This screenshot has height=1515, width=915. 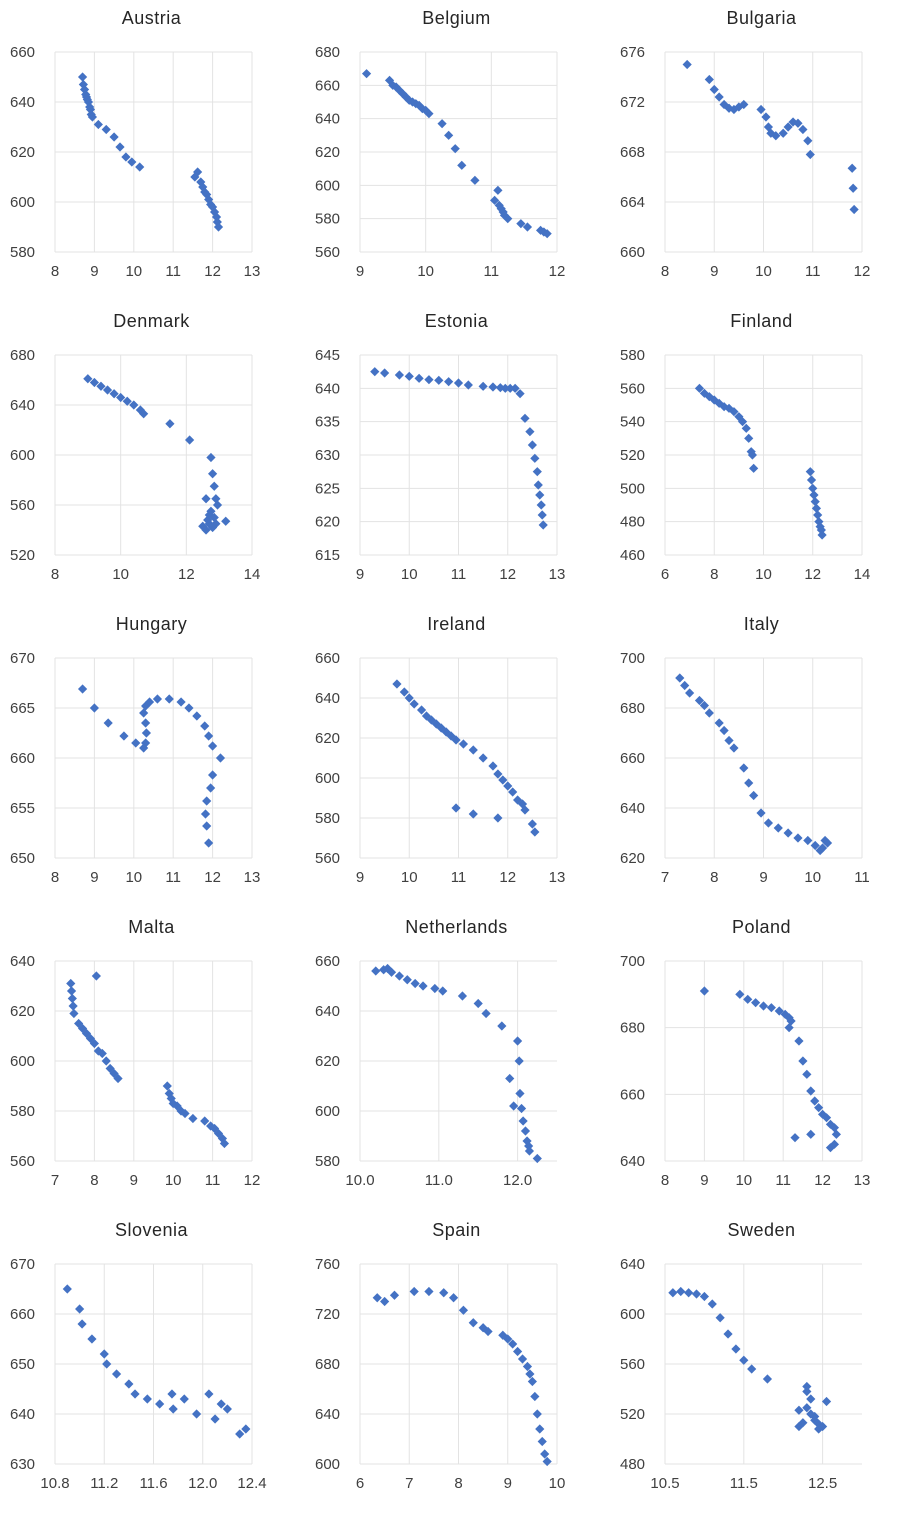 I want to click on chart-title: Poland, so click(x=761, y=927).